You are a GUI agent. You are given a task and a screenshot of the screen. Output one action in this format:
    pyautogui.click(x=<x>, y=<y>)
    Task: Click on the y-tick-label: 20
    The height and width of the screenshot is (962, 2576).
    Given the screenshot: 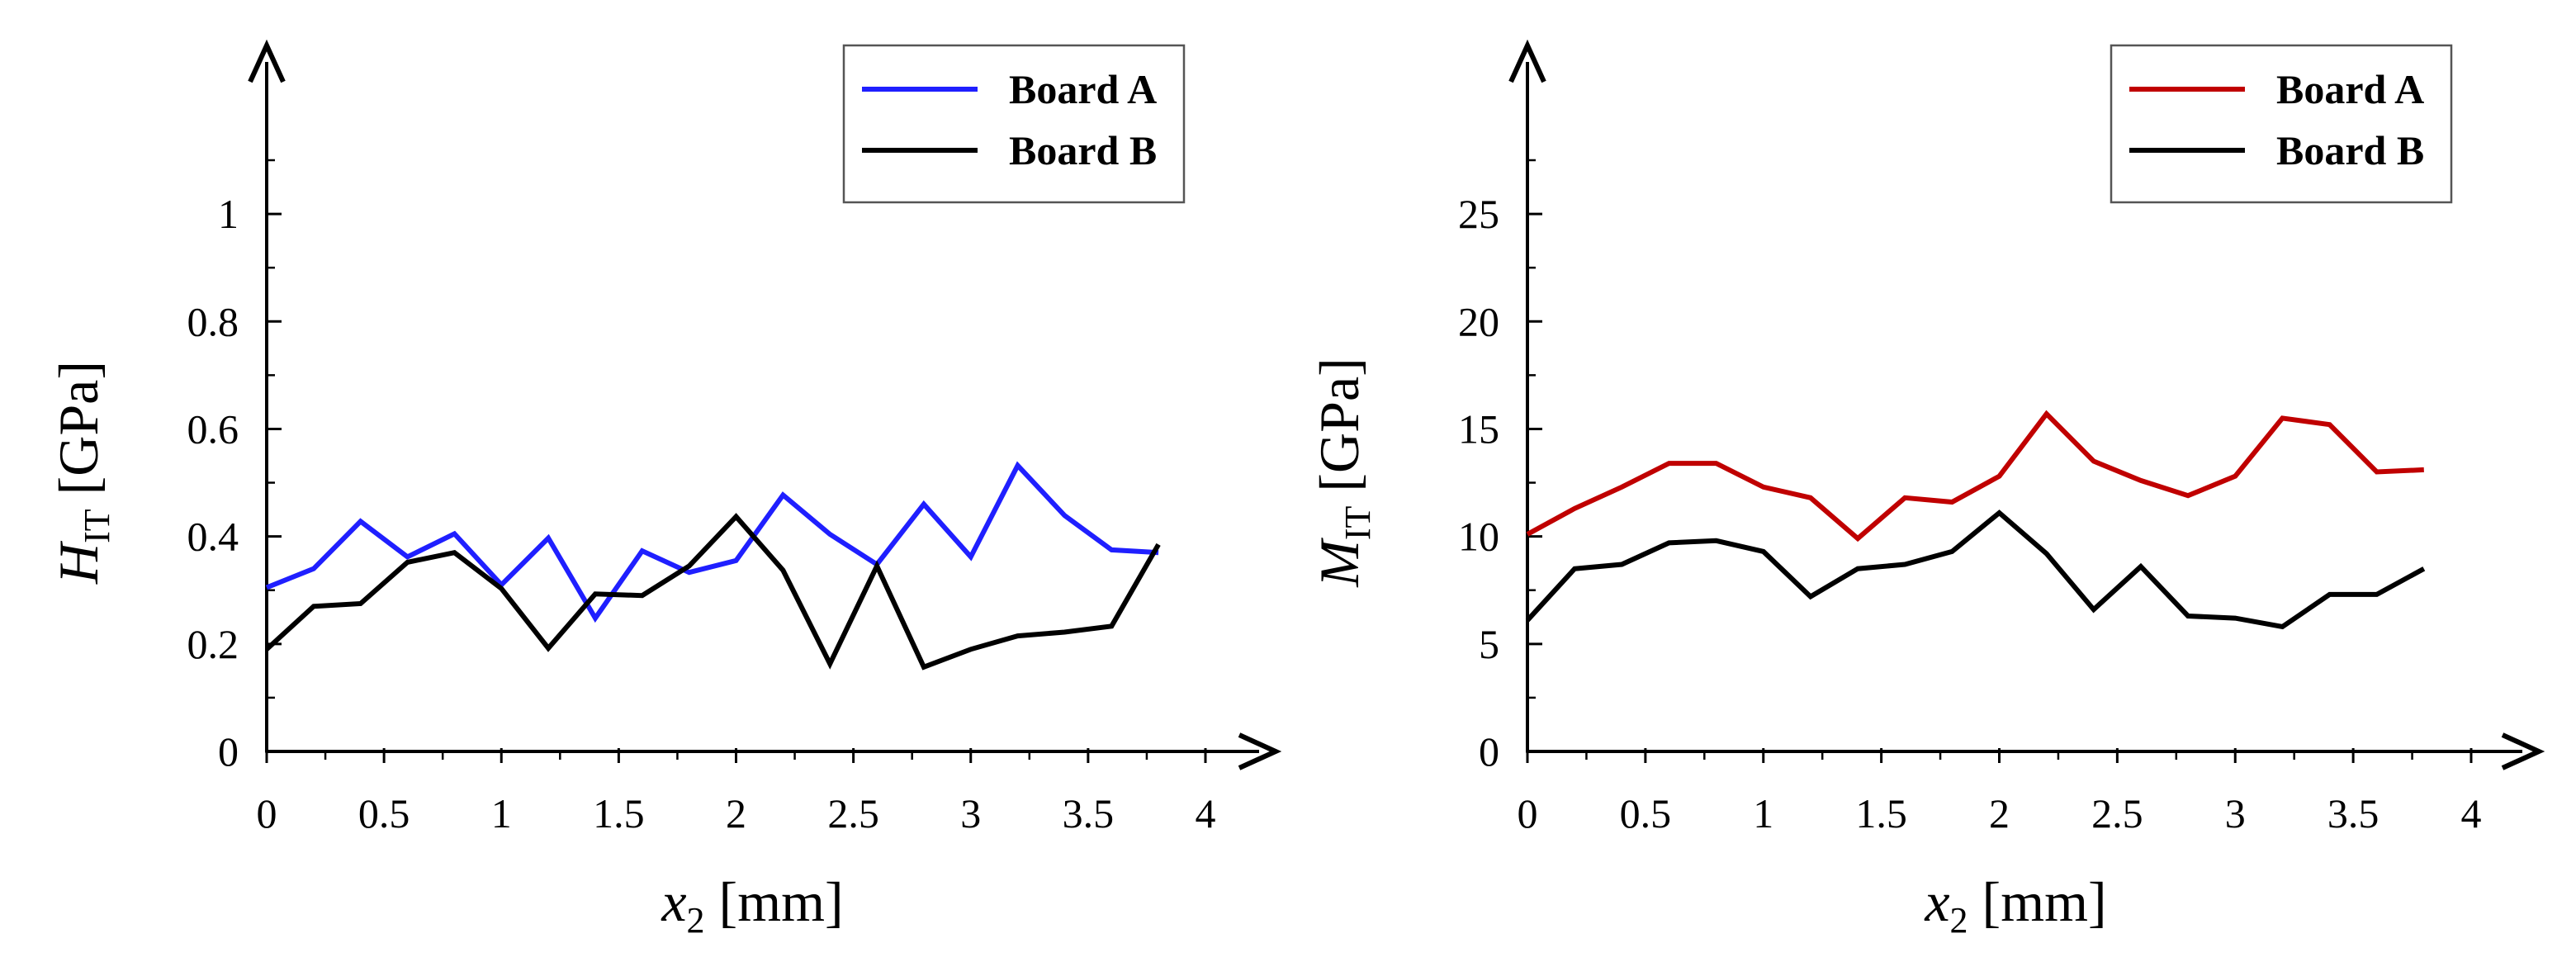 What is the action you would take?
    pyautogui.click(x=1478, y=321)
    